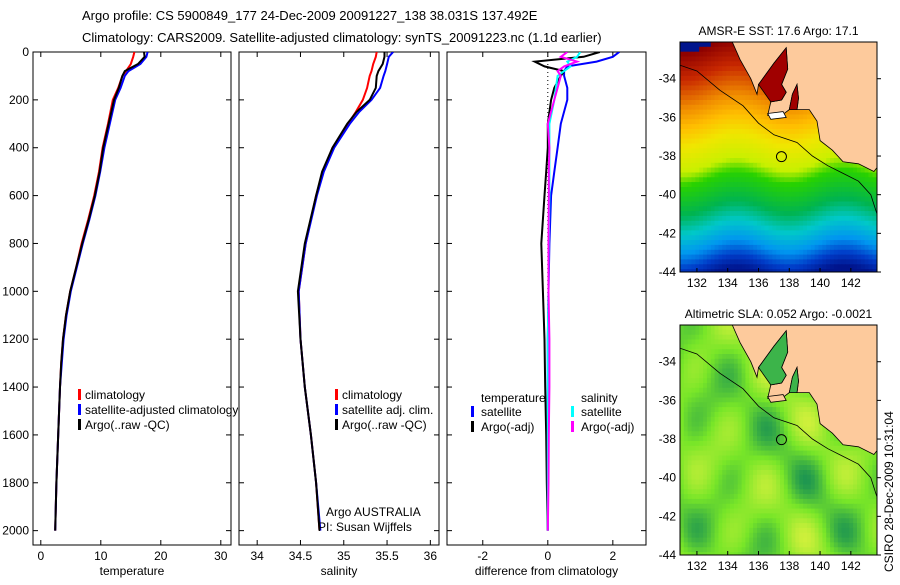 This screenshot has width=900, height=585. I want to click on legend-label: satellite-adjusted climatology, so click(161, 410).